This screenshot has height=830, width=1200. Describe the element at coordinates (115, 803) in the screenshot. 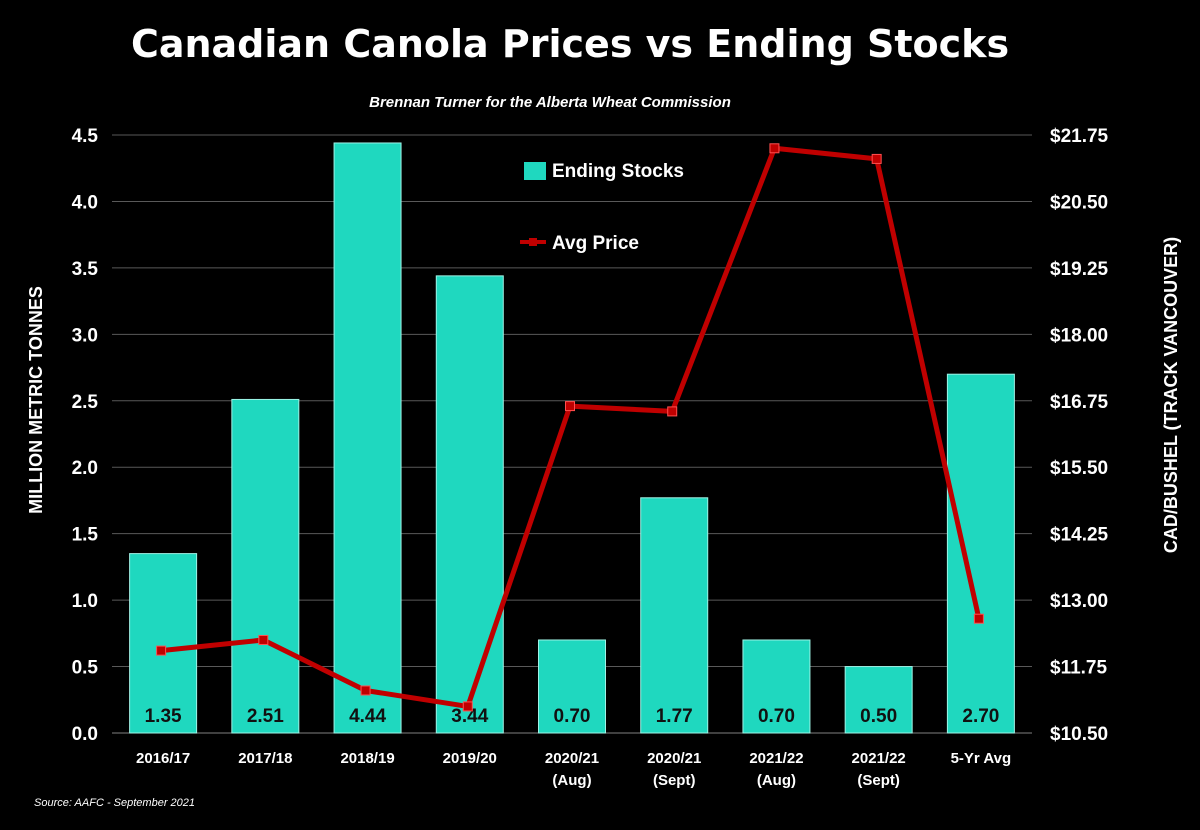

I see `source-note: Source: AAFC - September 2021` at that location.